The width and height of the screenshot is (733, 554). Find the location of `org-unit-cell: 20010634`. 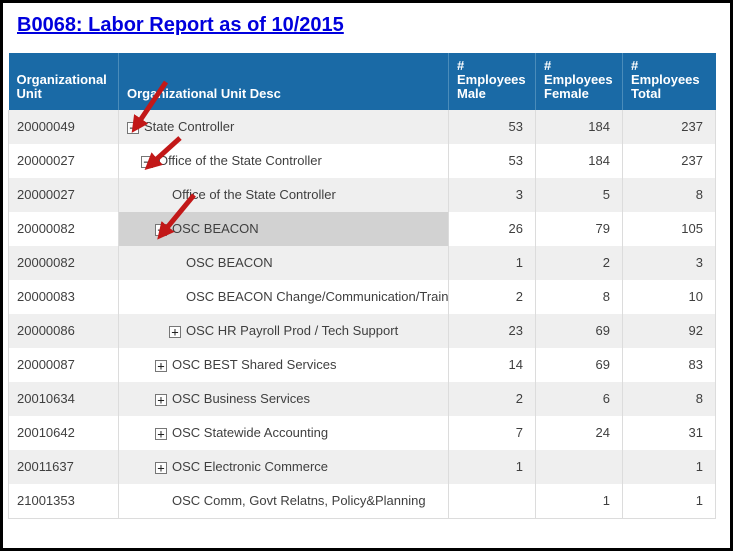

org-unit-cell: 20010634 is located at coordinates (63, 399).